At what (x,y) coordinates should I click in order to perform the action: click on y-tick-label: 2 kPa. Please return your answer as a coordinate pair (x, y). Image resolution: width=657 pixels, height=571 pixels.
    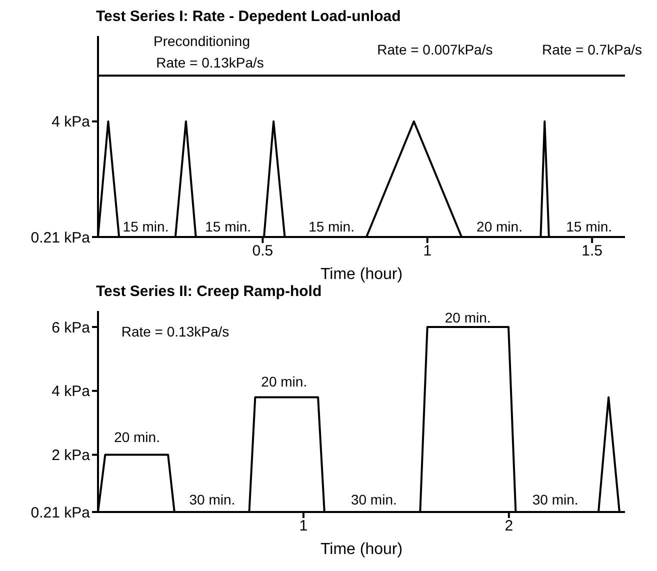
    Looking at the image, I should click on (71, 455).